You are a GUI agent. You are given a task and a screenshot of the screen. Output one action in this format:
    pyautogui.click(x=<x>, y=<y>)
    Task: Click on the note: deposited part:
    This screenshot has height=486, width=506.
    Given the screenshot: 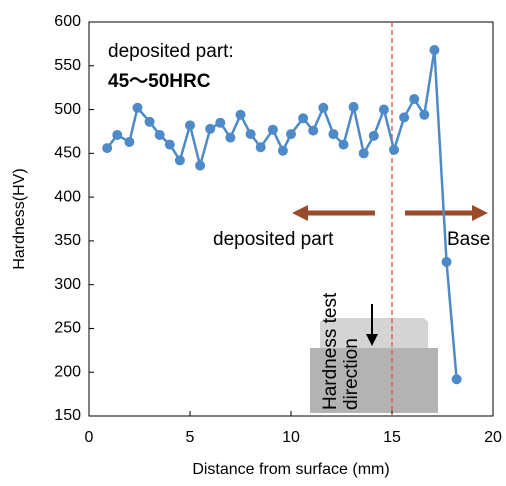 What is the action you would take?
    pyautogui.click(x=171, y=51)
    